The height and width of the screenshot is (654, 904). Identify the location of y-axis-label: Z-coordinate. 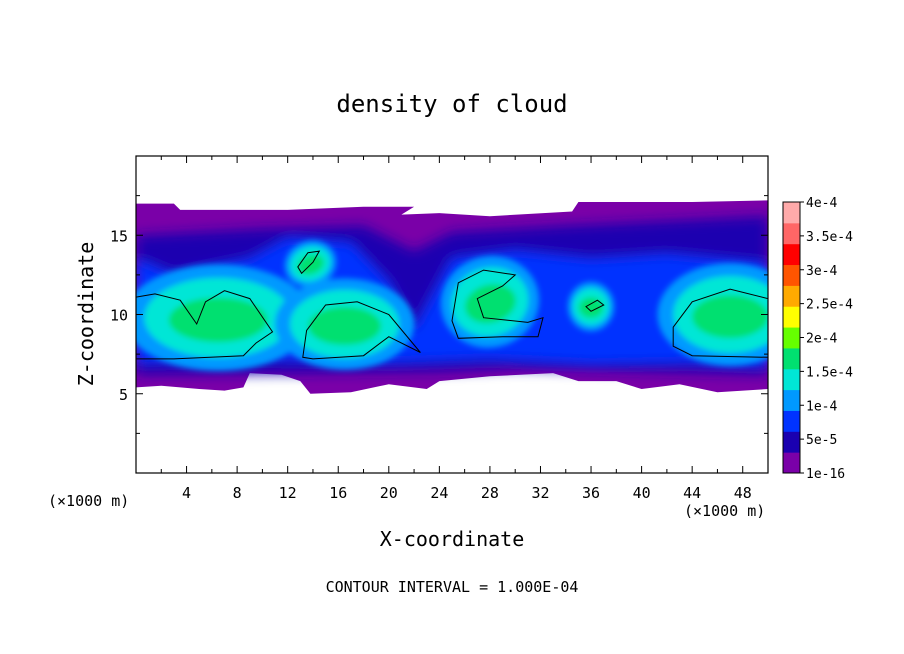
(86, 314).